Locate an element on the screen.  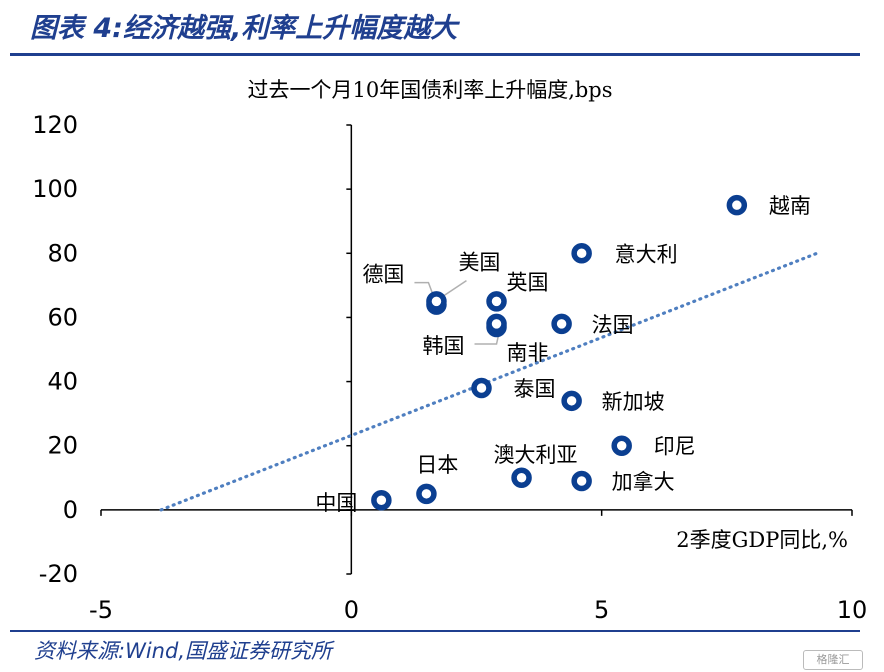
x-tick-label: 10 is located at coordinates (852, 610).